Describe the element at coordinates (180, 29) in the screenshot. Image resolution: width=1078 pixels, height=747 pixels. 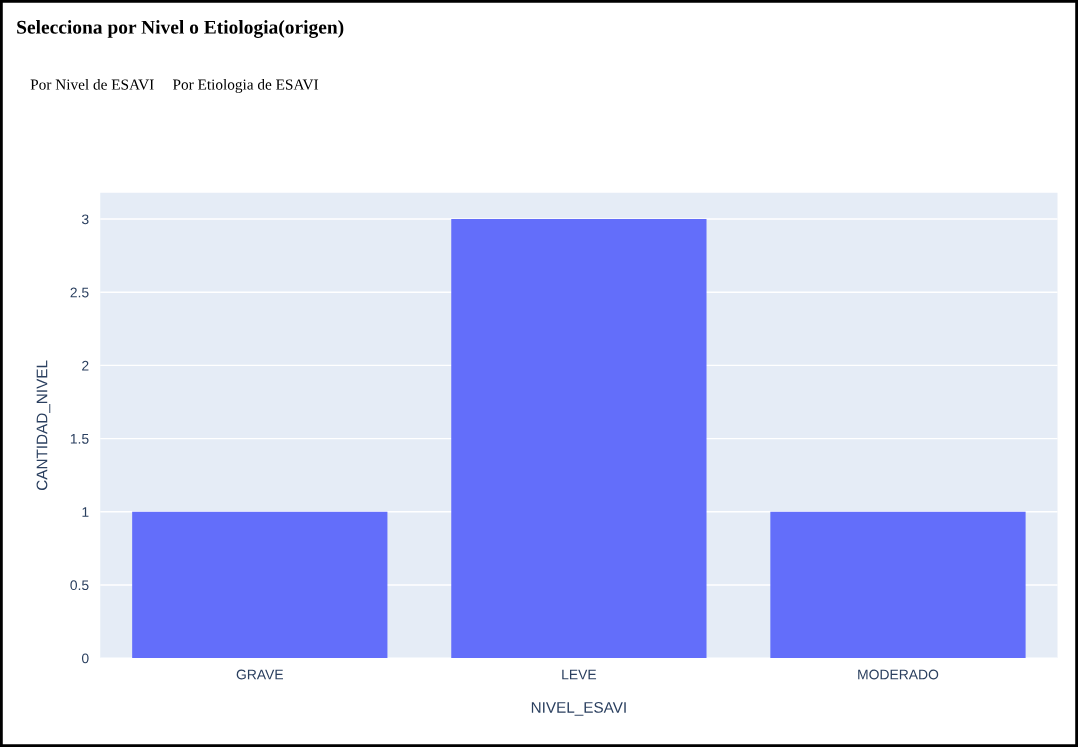
I see `chart-title: Selecciona por Nivel o Etiologia(origen)` at that location.